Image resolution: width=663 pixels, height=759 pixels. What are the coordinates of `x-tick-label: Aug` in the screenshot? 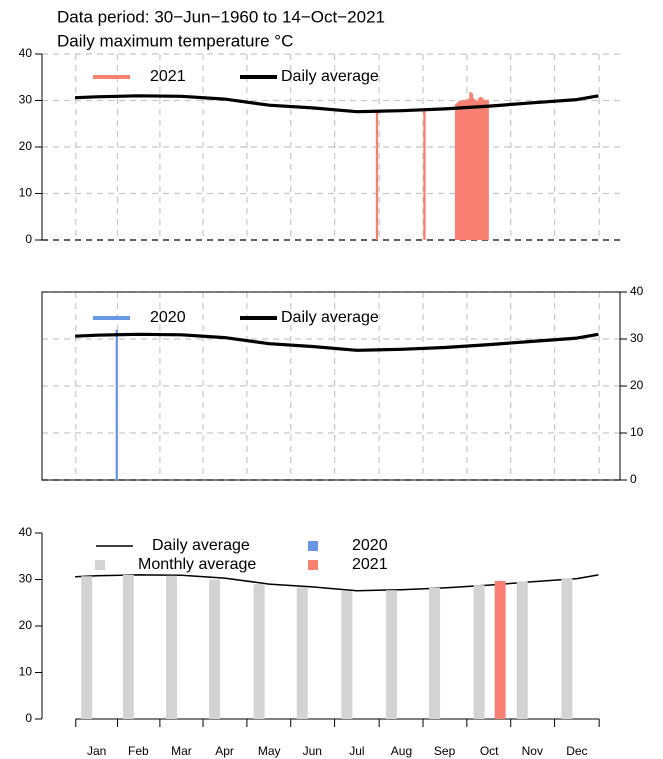 It's located at (401, 751).